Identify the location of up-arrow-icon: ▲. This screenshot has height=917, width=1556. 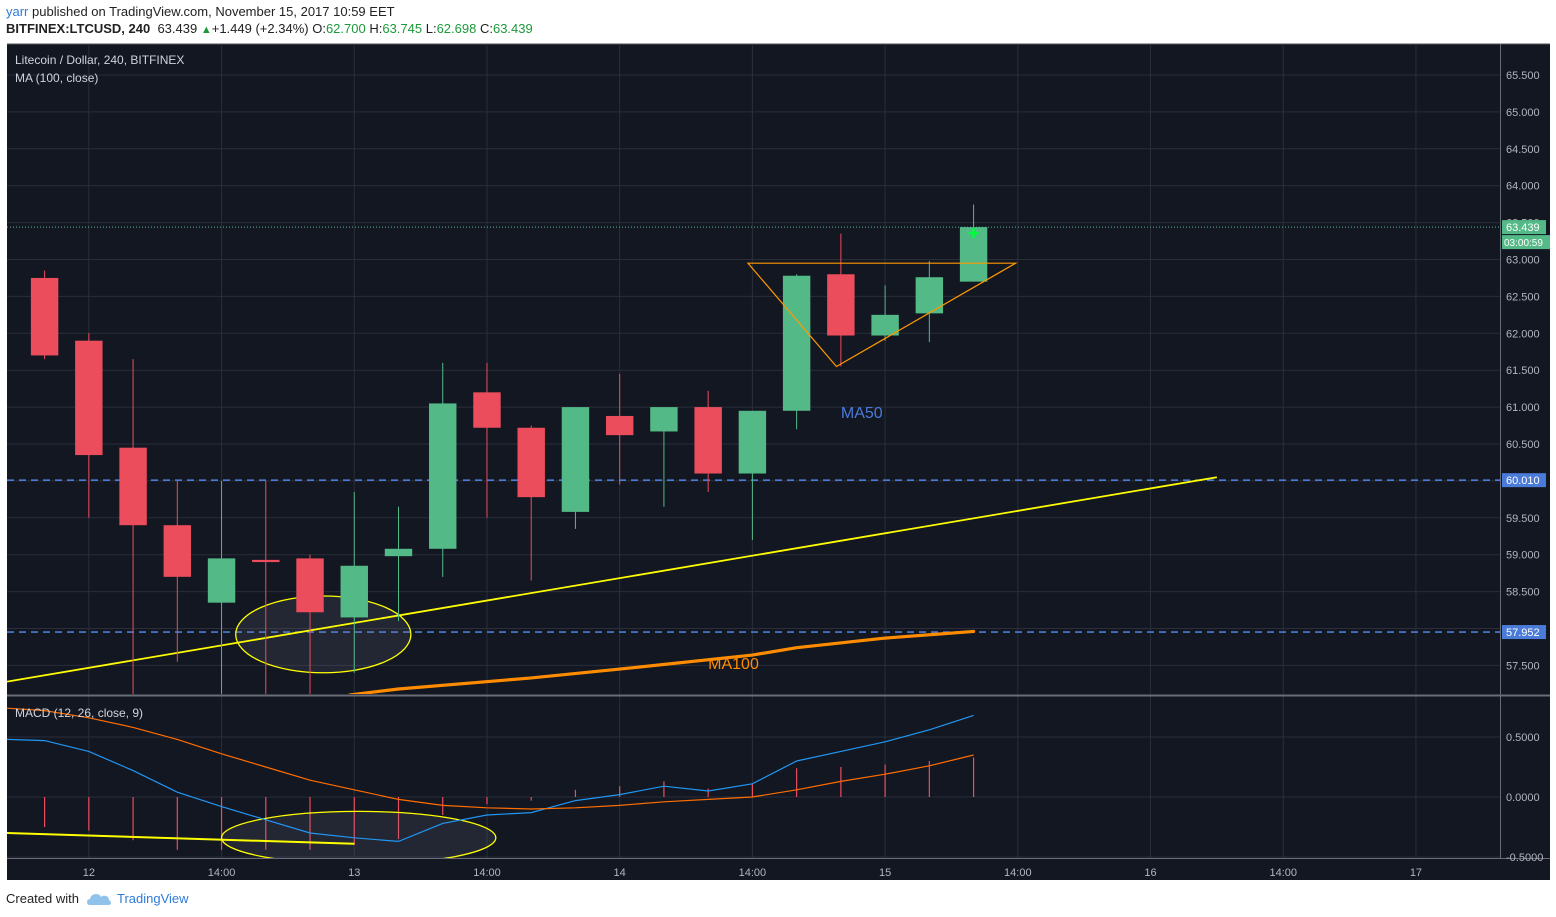
(206, 30).